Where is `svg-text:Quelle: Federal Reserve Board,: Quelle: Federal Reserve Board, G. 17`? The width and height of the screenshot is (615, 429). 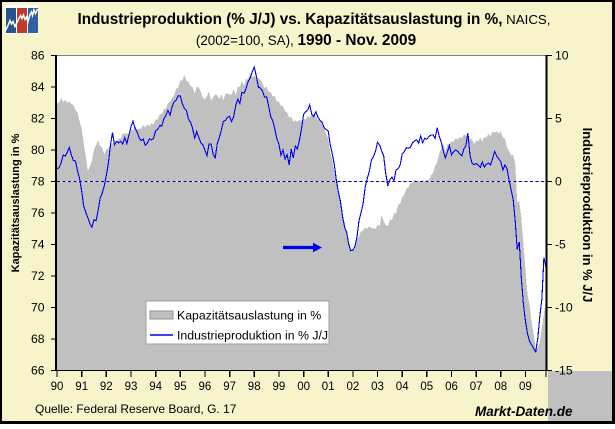
svg-text:Quelle: Federal Reserve Board,: Quelle: Federal Reserve Board, G. 17 is located at coordinates (136, 409).